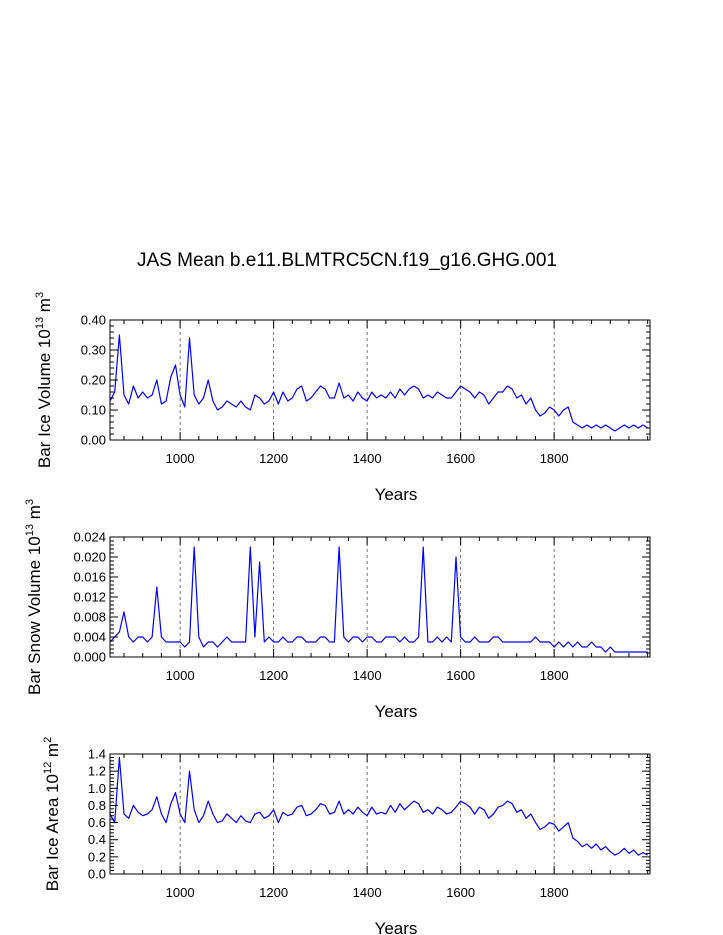 The image size is (723, 935). What do you see at coordinates (347, 260) in the screenshot?
I see `figure-title: JAS Mean b.e11.BLMTRC5CN.f19_g16.GHG.001` at bounding box center [347, 260].